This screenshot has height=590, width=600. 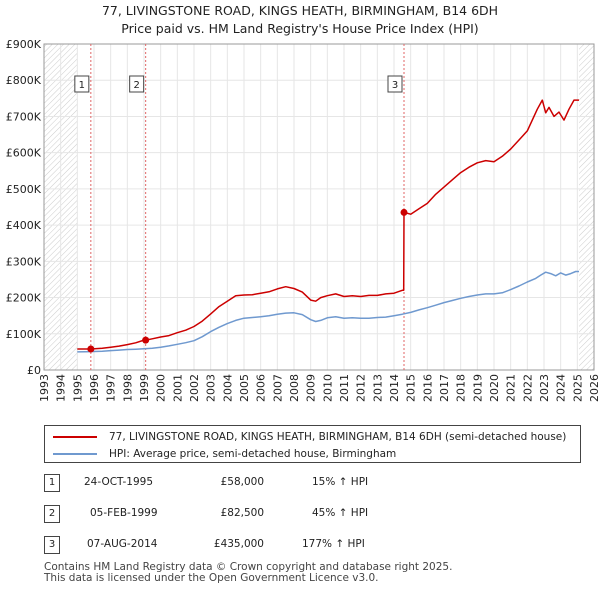 I want to click on hpi-line, so click(x=328, y=311).